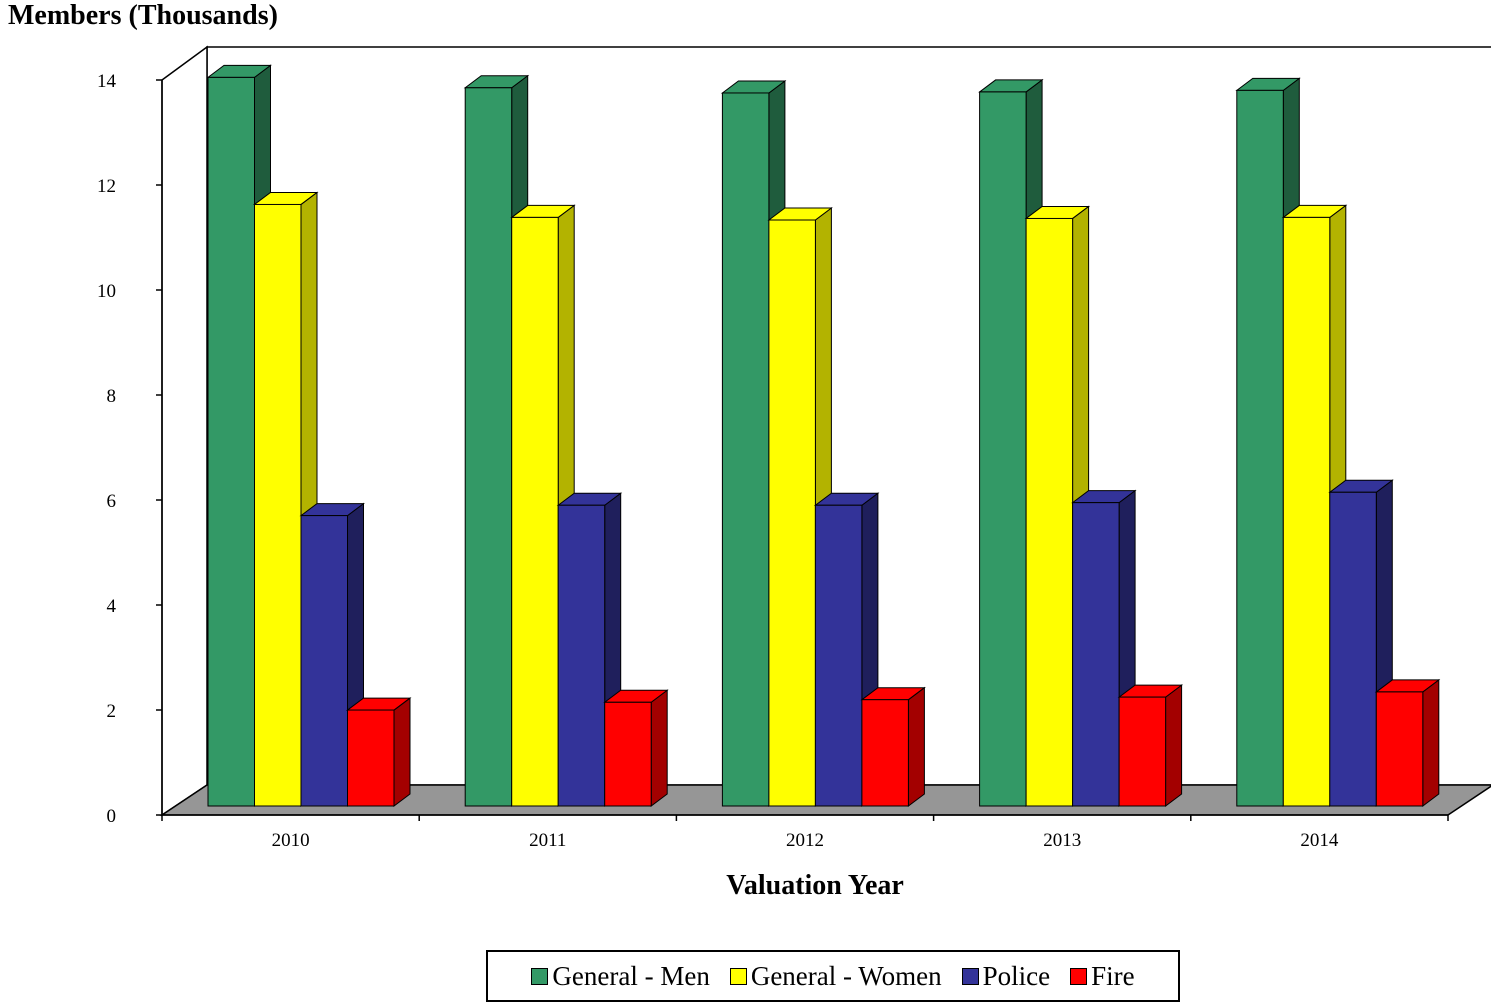  Describe the element at coordinates (112, 501) in the screenshot. I see `y-tick-label: 6` at that location.